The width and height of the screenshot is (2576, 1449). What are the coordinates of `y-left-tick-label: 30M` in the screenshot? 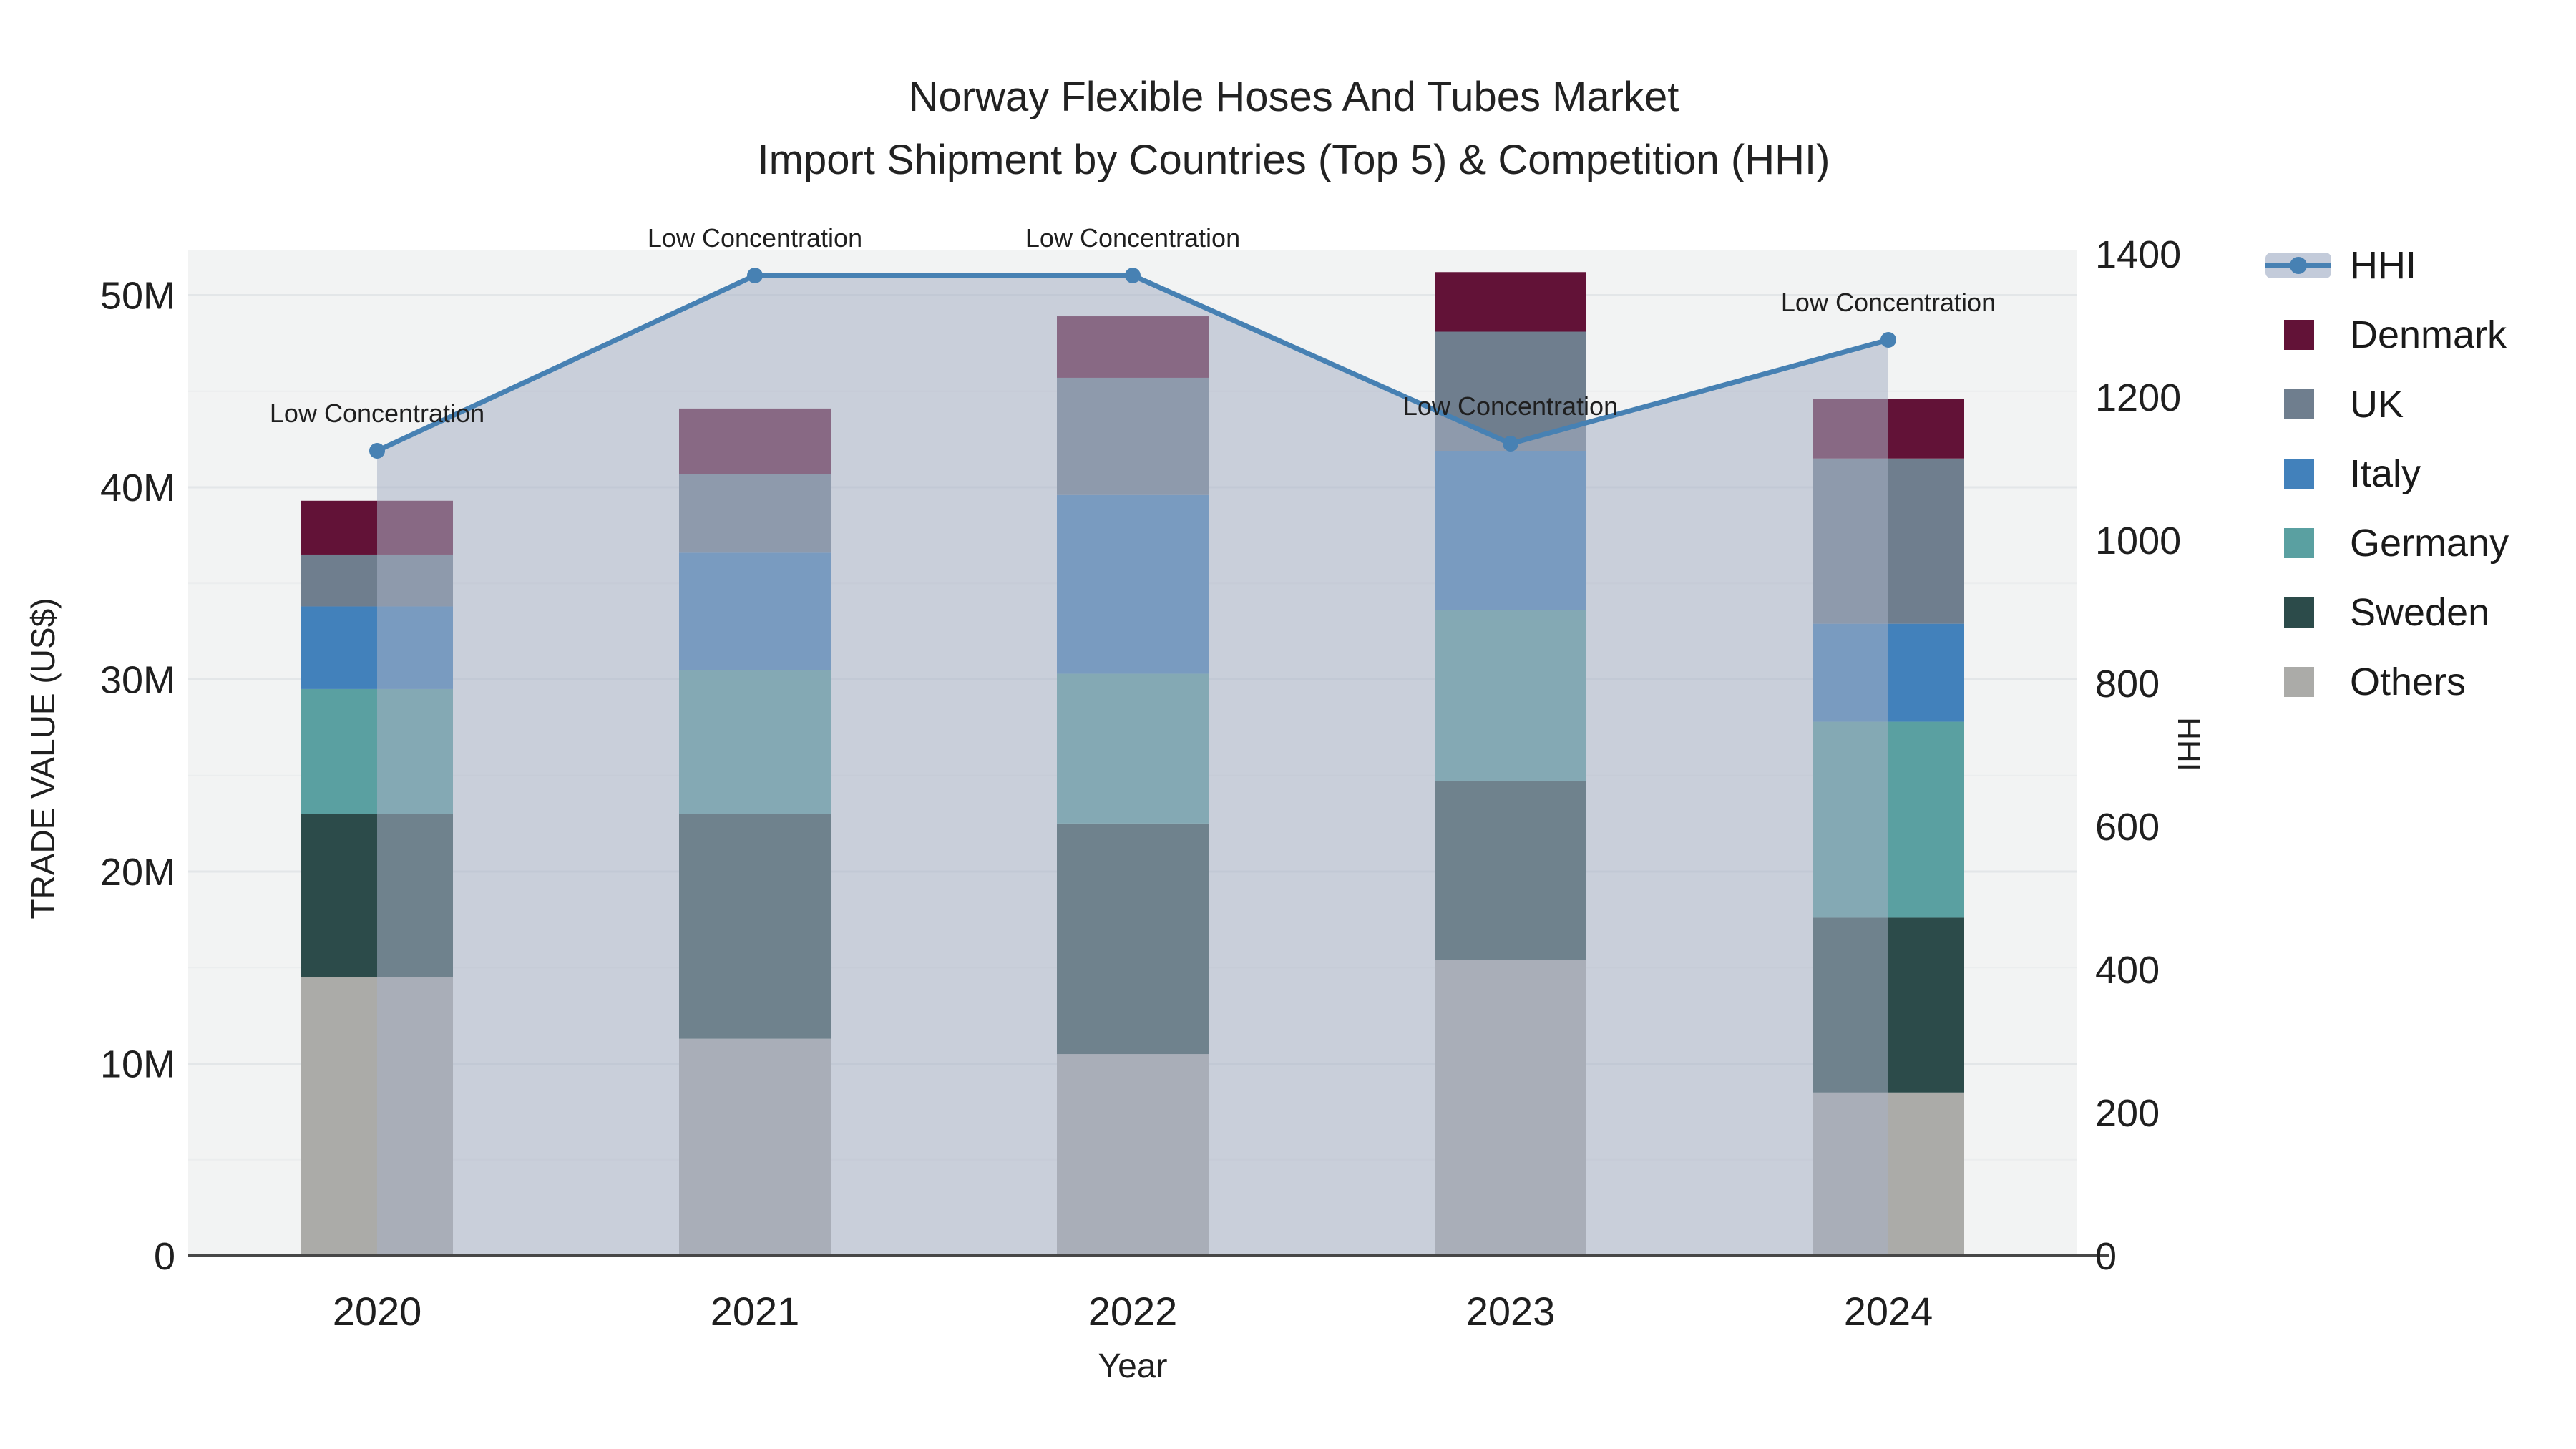 It's located at (137, 680).